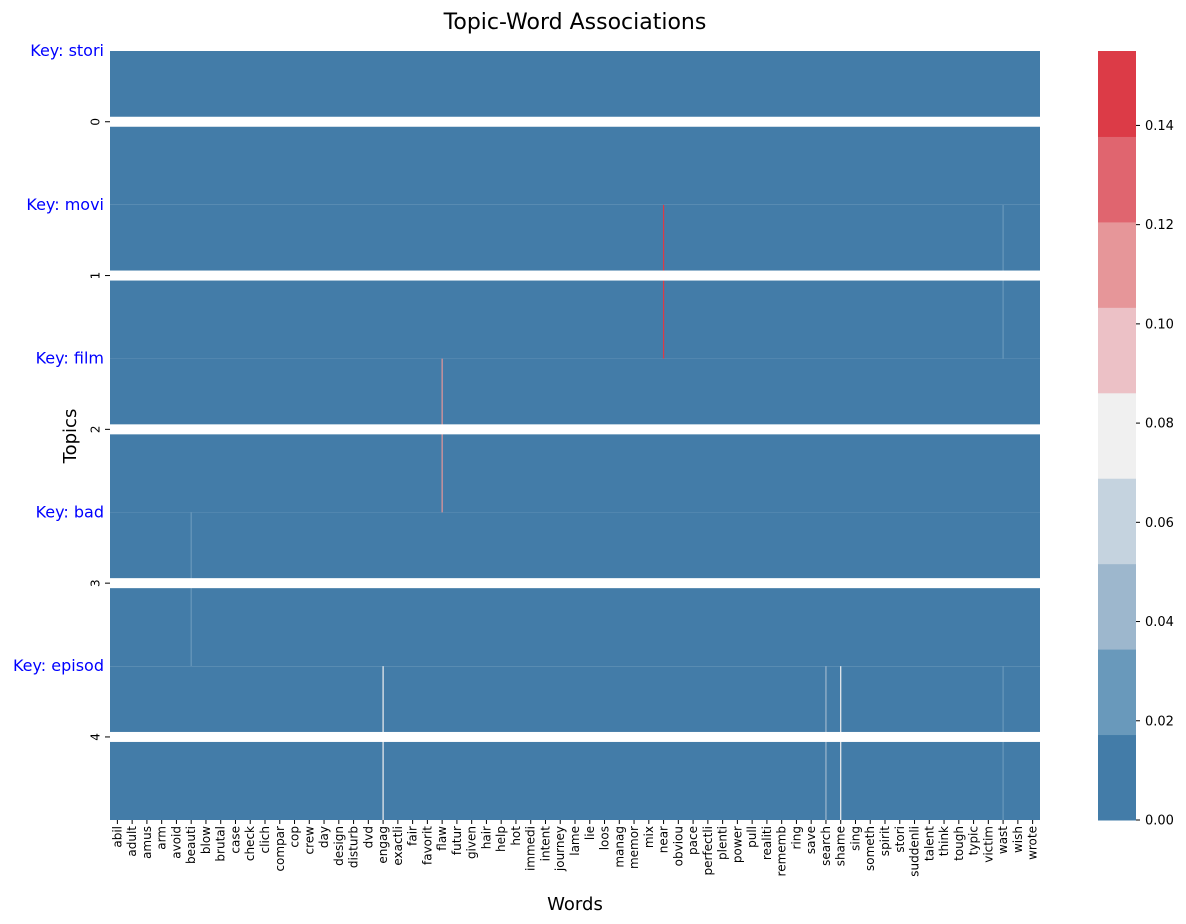 The height and width of the screenshot is (924, 1186). I want to click on xtick-label: beauti, so click(191, 845).